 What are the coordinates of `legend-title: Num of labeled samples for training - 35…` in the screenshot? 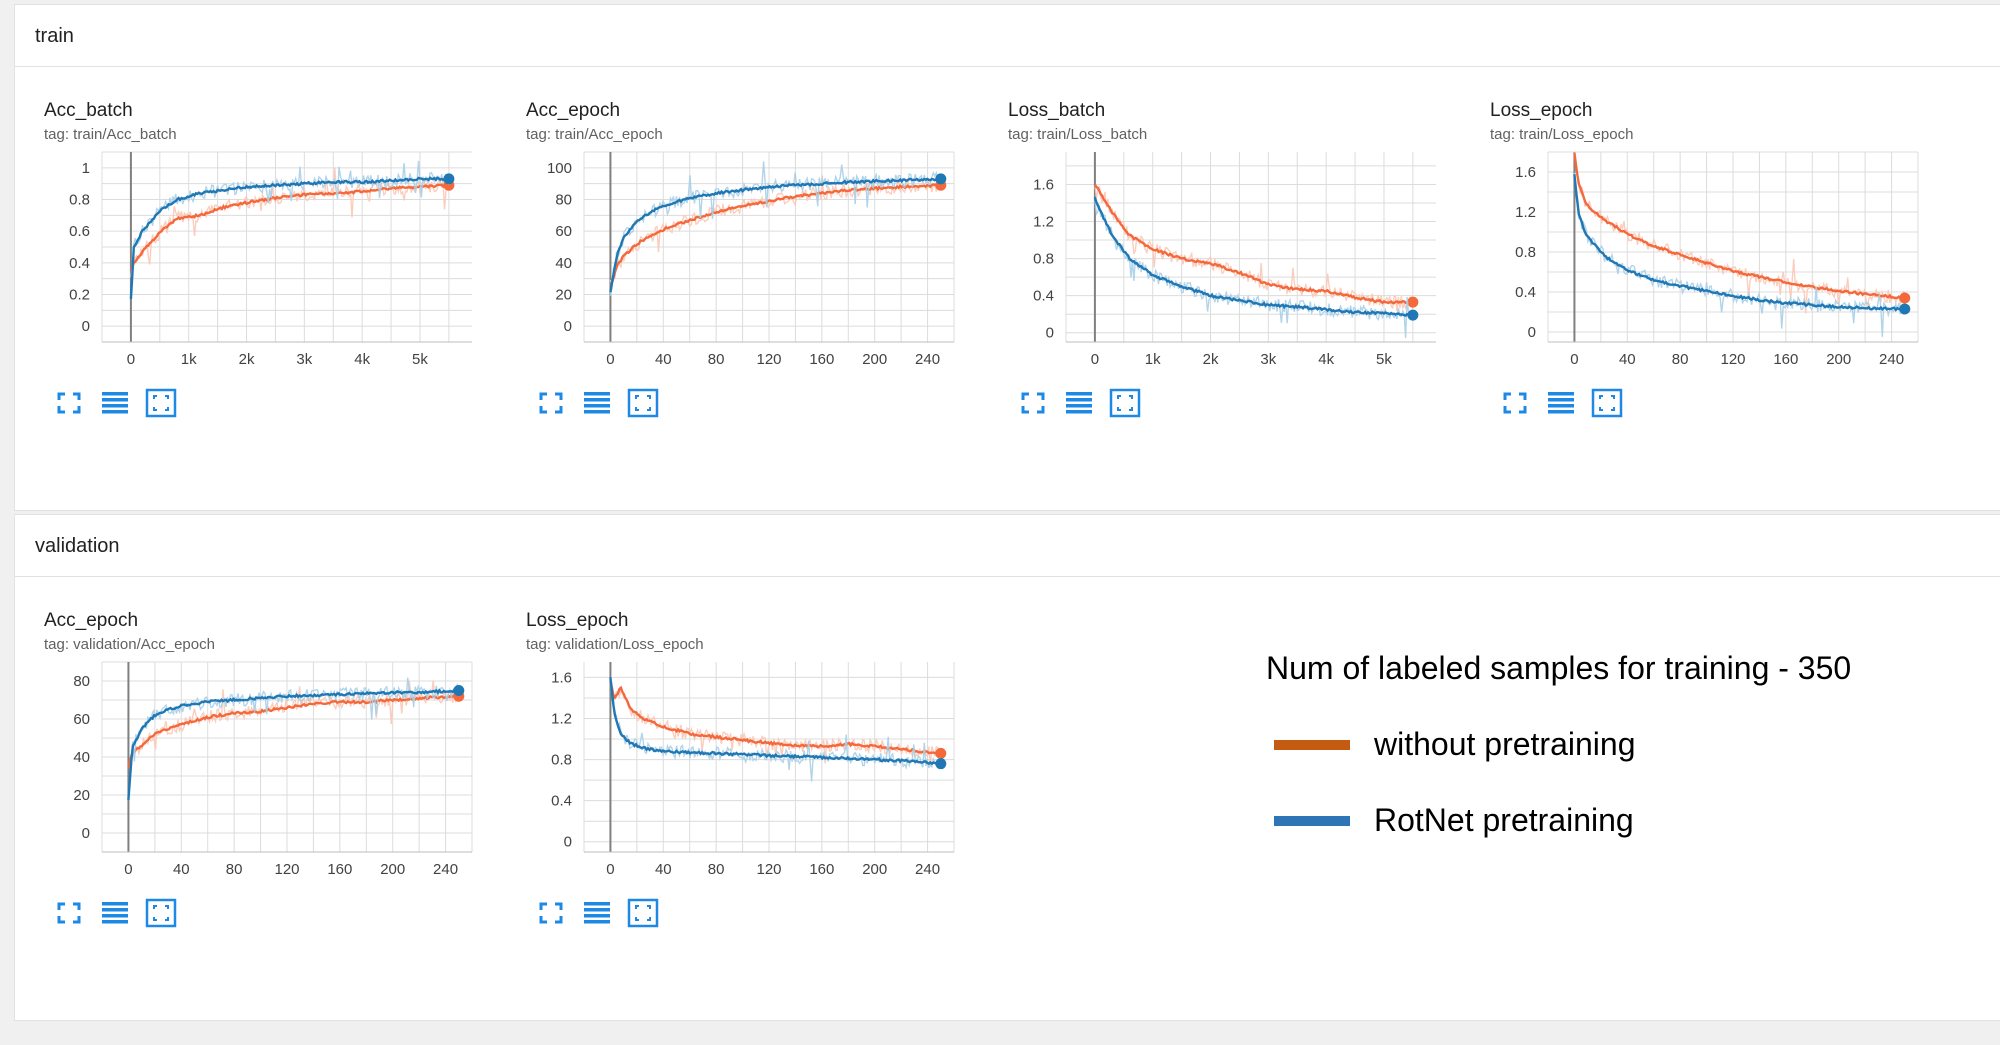 It's located at (1559, 668).